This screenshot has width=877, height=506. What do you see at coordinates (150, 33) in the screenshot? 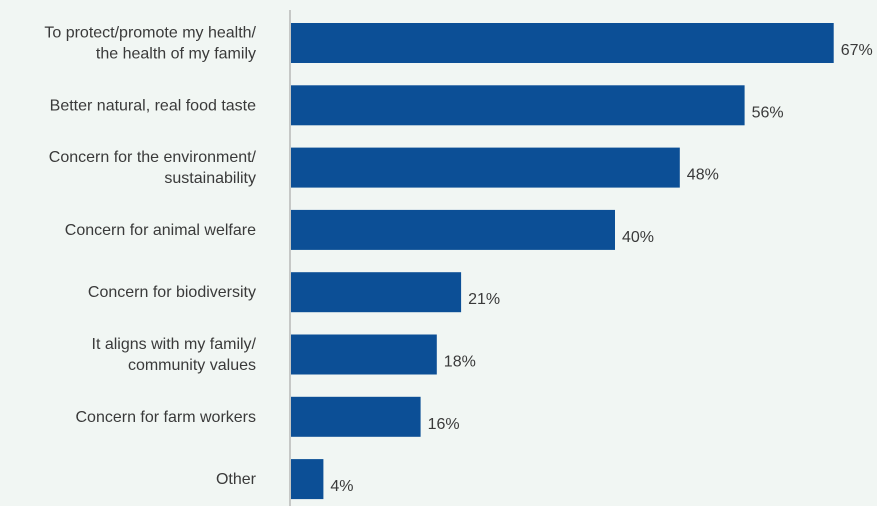
I see `category-label-0-line-0: To protect/promote my health/` at bounding box center [150, 33].